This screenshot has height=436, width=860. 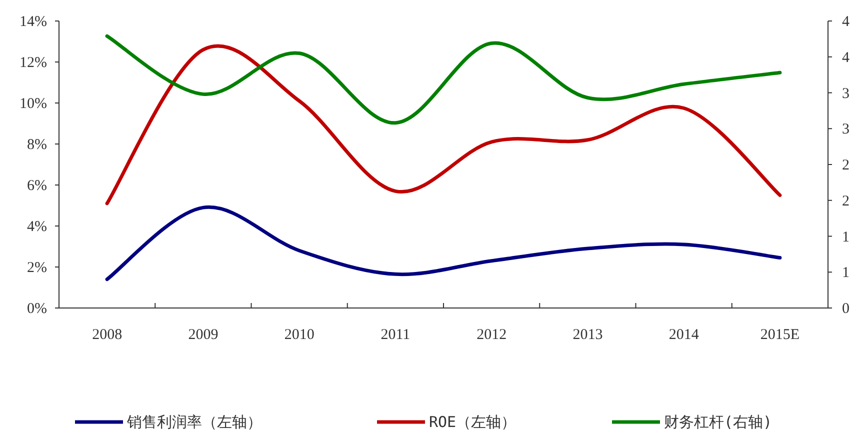 I want to click on y-tick-label: 10%, so click(x=33, y=104).